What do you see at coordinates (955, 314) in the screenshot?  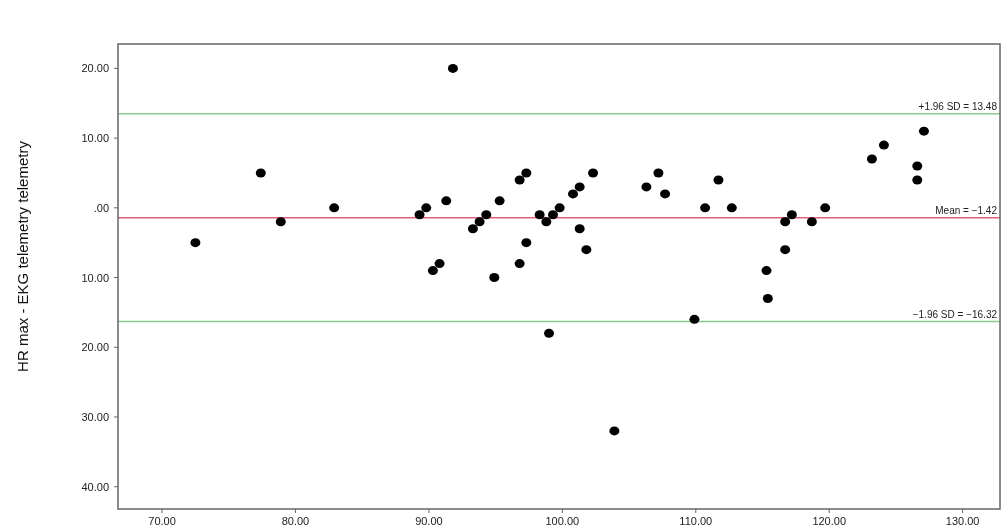 I see `ref-line-label: −1.96 SD = −16.32` at bounding box center [955, 314].